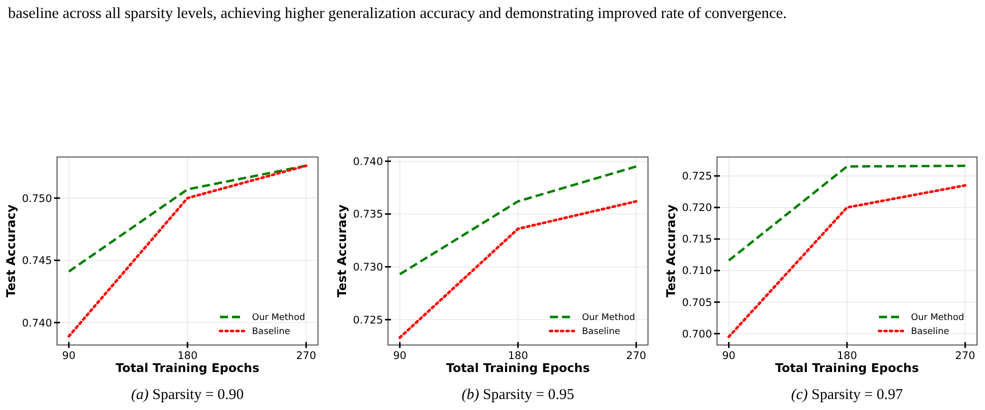 The height and width of the screenshot is (410, 985). Describe the element at coordinates (697, 271) in the screenshot. I see `y-tick-label: 0.710` at that location.